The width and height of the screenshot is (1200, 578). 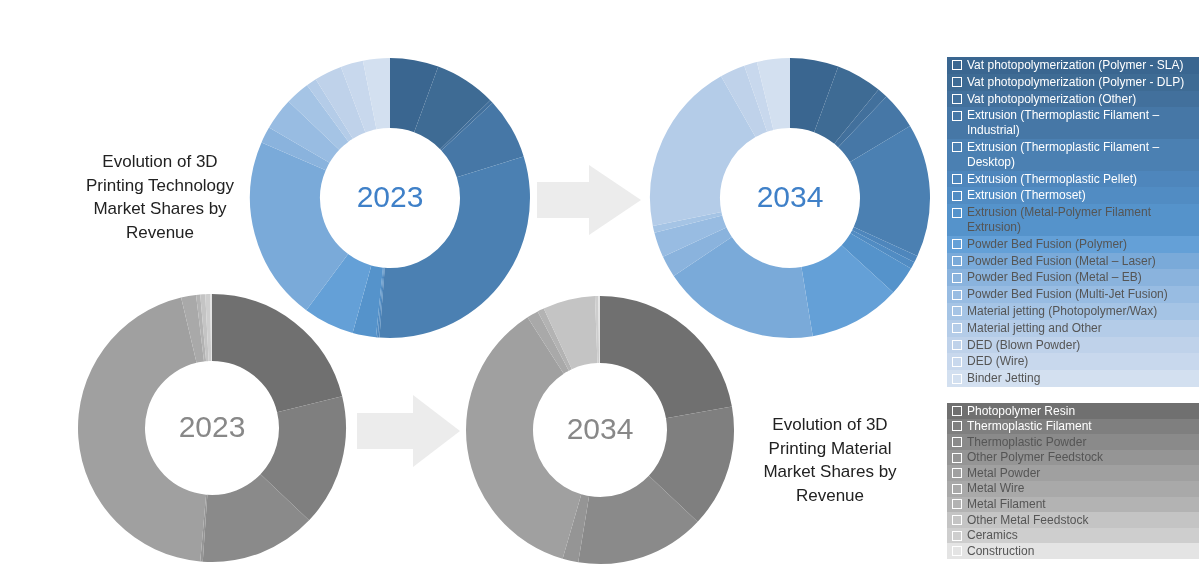 What do you see at coordinates (1054, 278) in the screenshot?
I see `legend-label: Powder Bed Fusion (Metal – EB)` at bounding box center [1054, 278].